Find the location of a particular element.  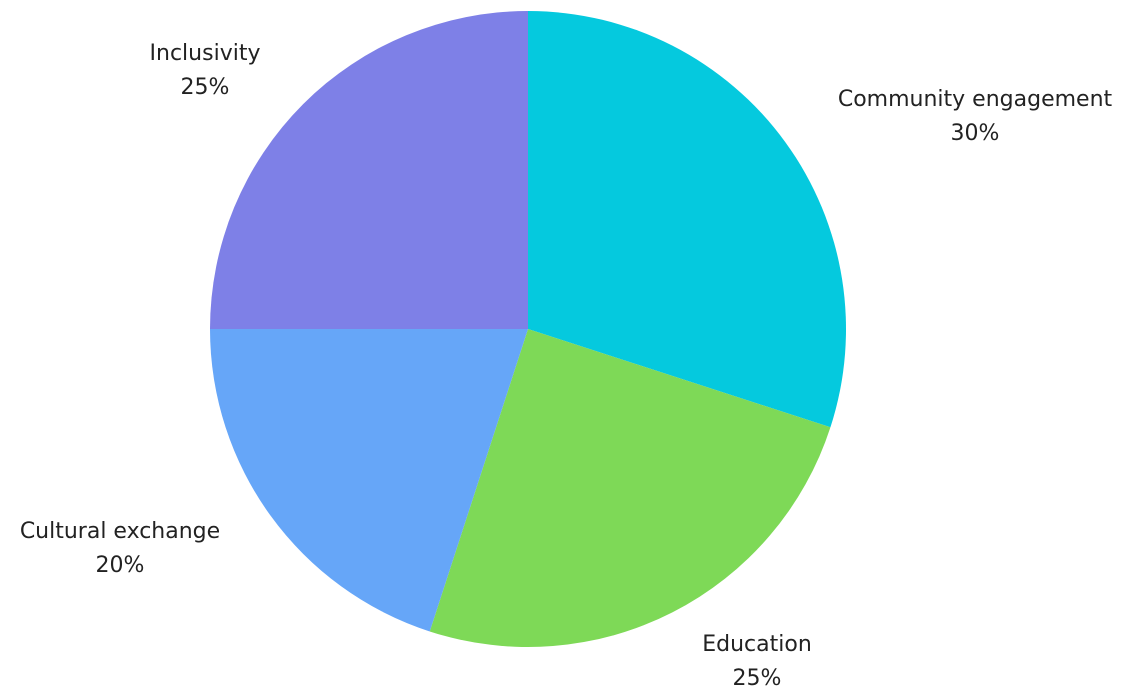

pie-slice-inclusivity is located at coordinates (369, 170).